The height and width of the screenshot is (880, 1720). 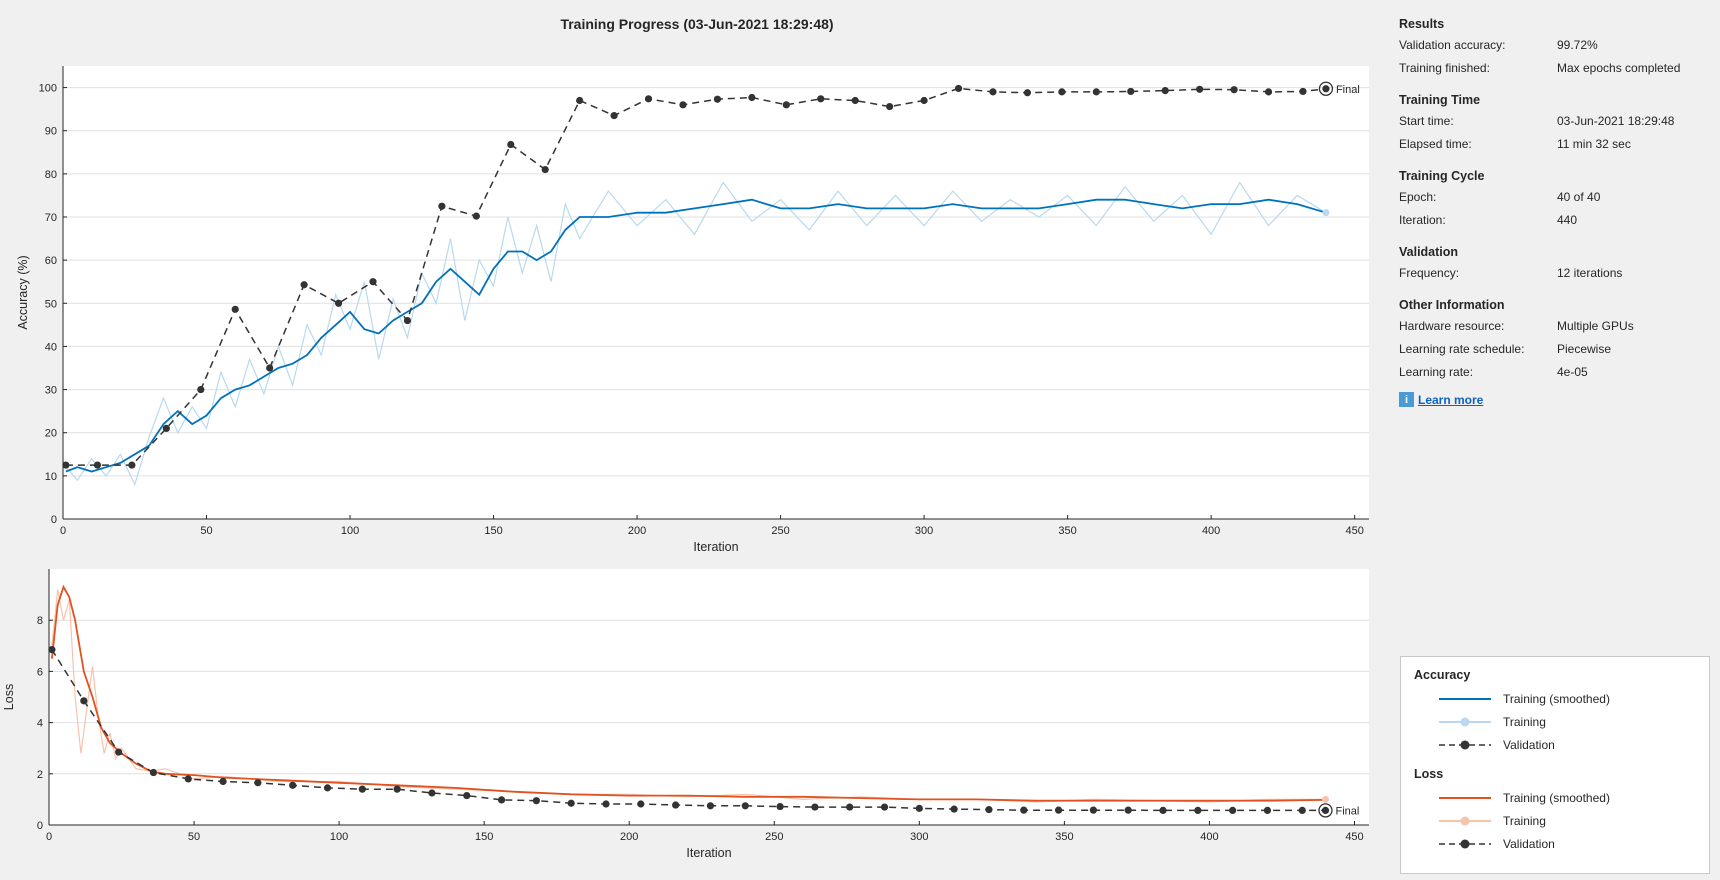 What do you see at coordinates (1554, 349) in the screenshot?
I see `info-row: Learning rate schedule: Piecewise` at bounding box center [1554, 349].